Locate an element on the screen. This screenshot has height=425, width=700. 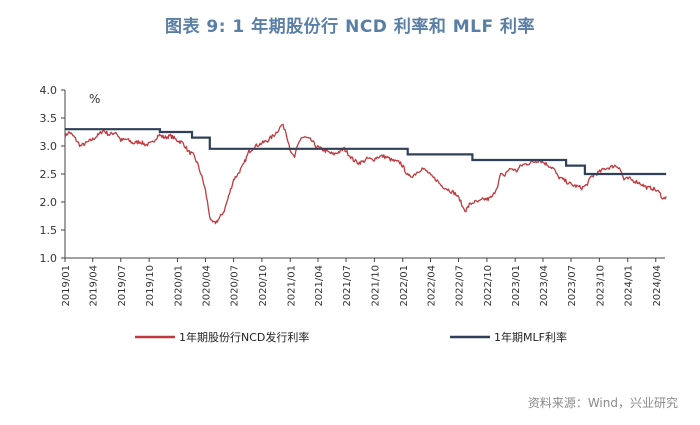
x-tick-label: 2019/04 is located at coordinates (94, 286).